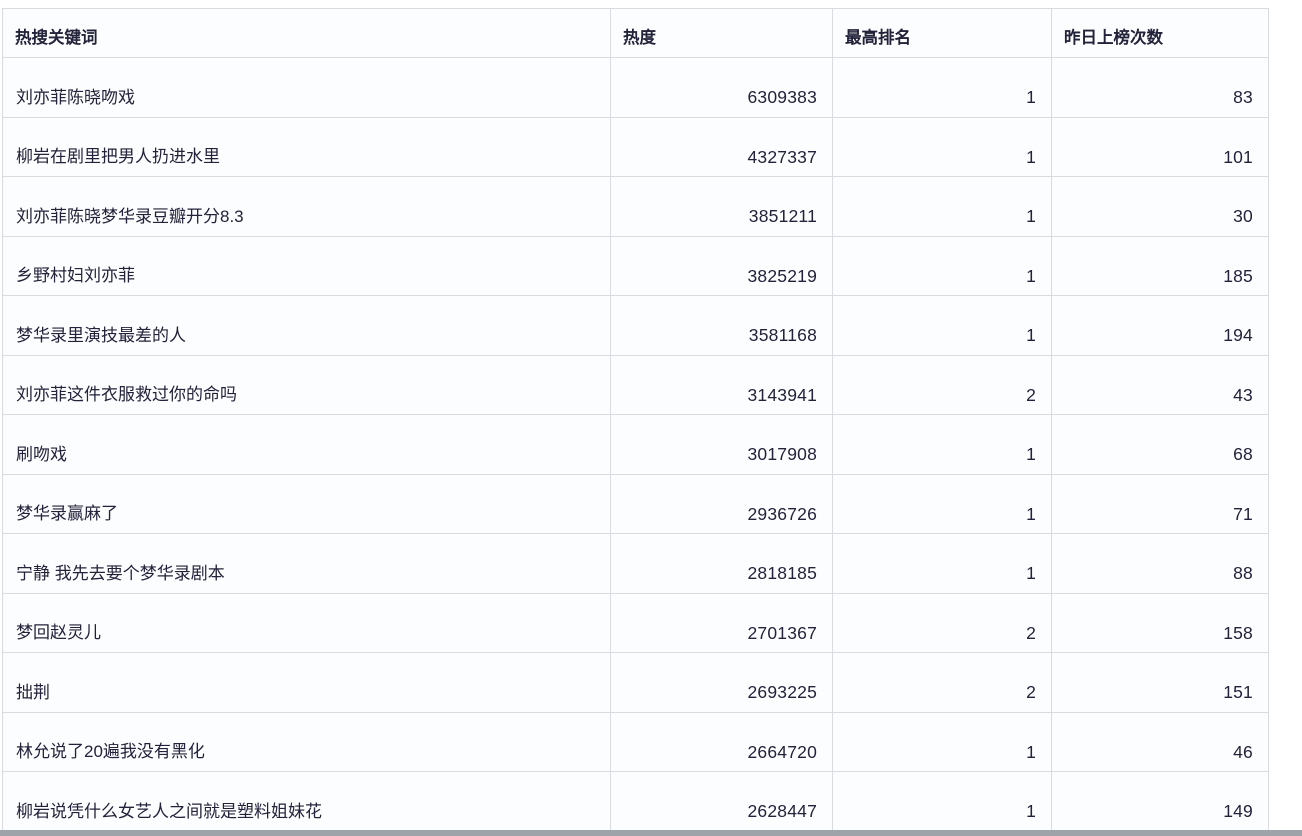  What do you see at coordinates (721, 801) in the screenshot?
I see `cell-heat: 2628447` at bounding box center [721, 801].